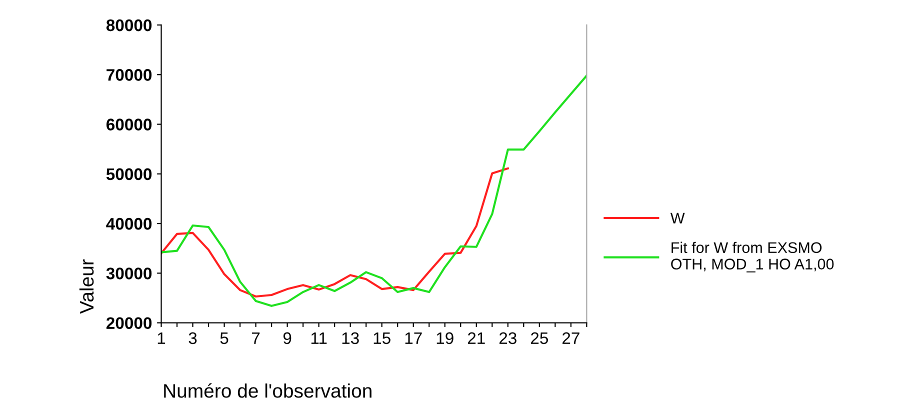  What do you see at coordinates (382, 338) in the screenshot?
I see `x-tick-label: 15` at bounding box center [382, 338].